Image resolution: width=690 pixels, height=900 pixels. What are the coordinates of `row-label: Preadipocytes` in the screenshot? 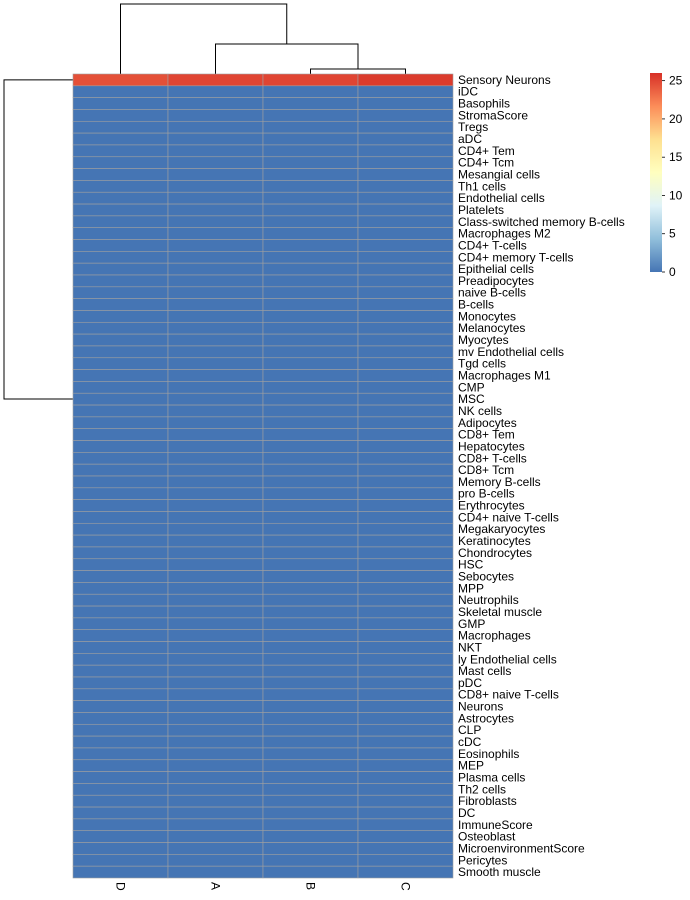 It's located at (496, 281).